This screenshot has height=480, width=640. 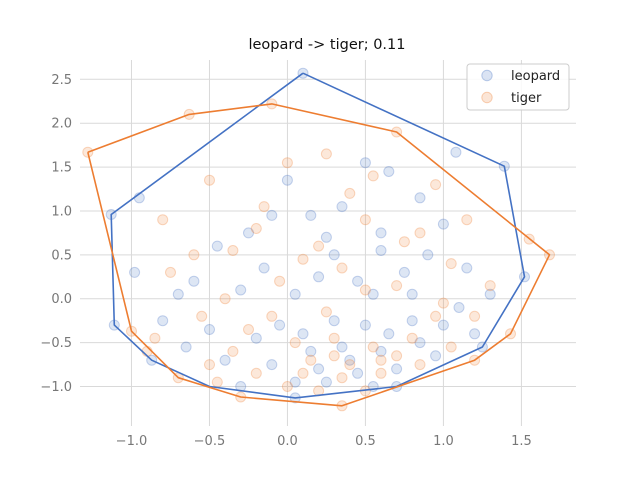 I want to click on y-tick-label: 1.0, so click(x=61, y=211).